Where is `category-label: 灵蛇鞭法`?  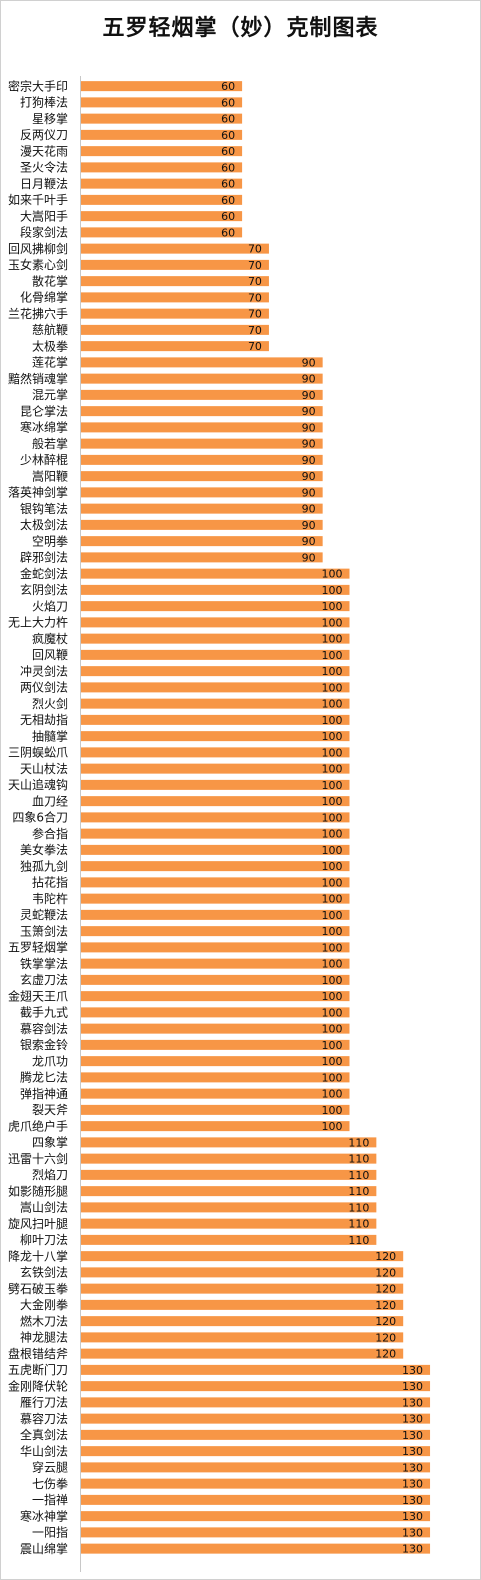
category-label: 灵蛇鞭法 is located at coordinates (44, 914).